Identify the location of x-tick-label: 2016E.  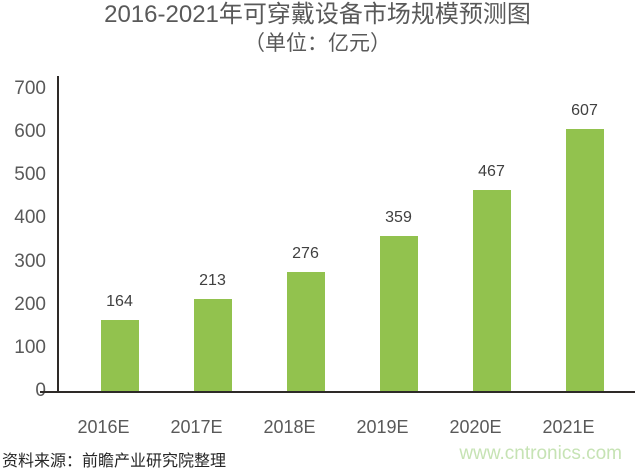
(103, 427).